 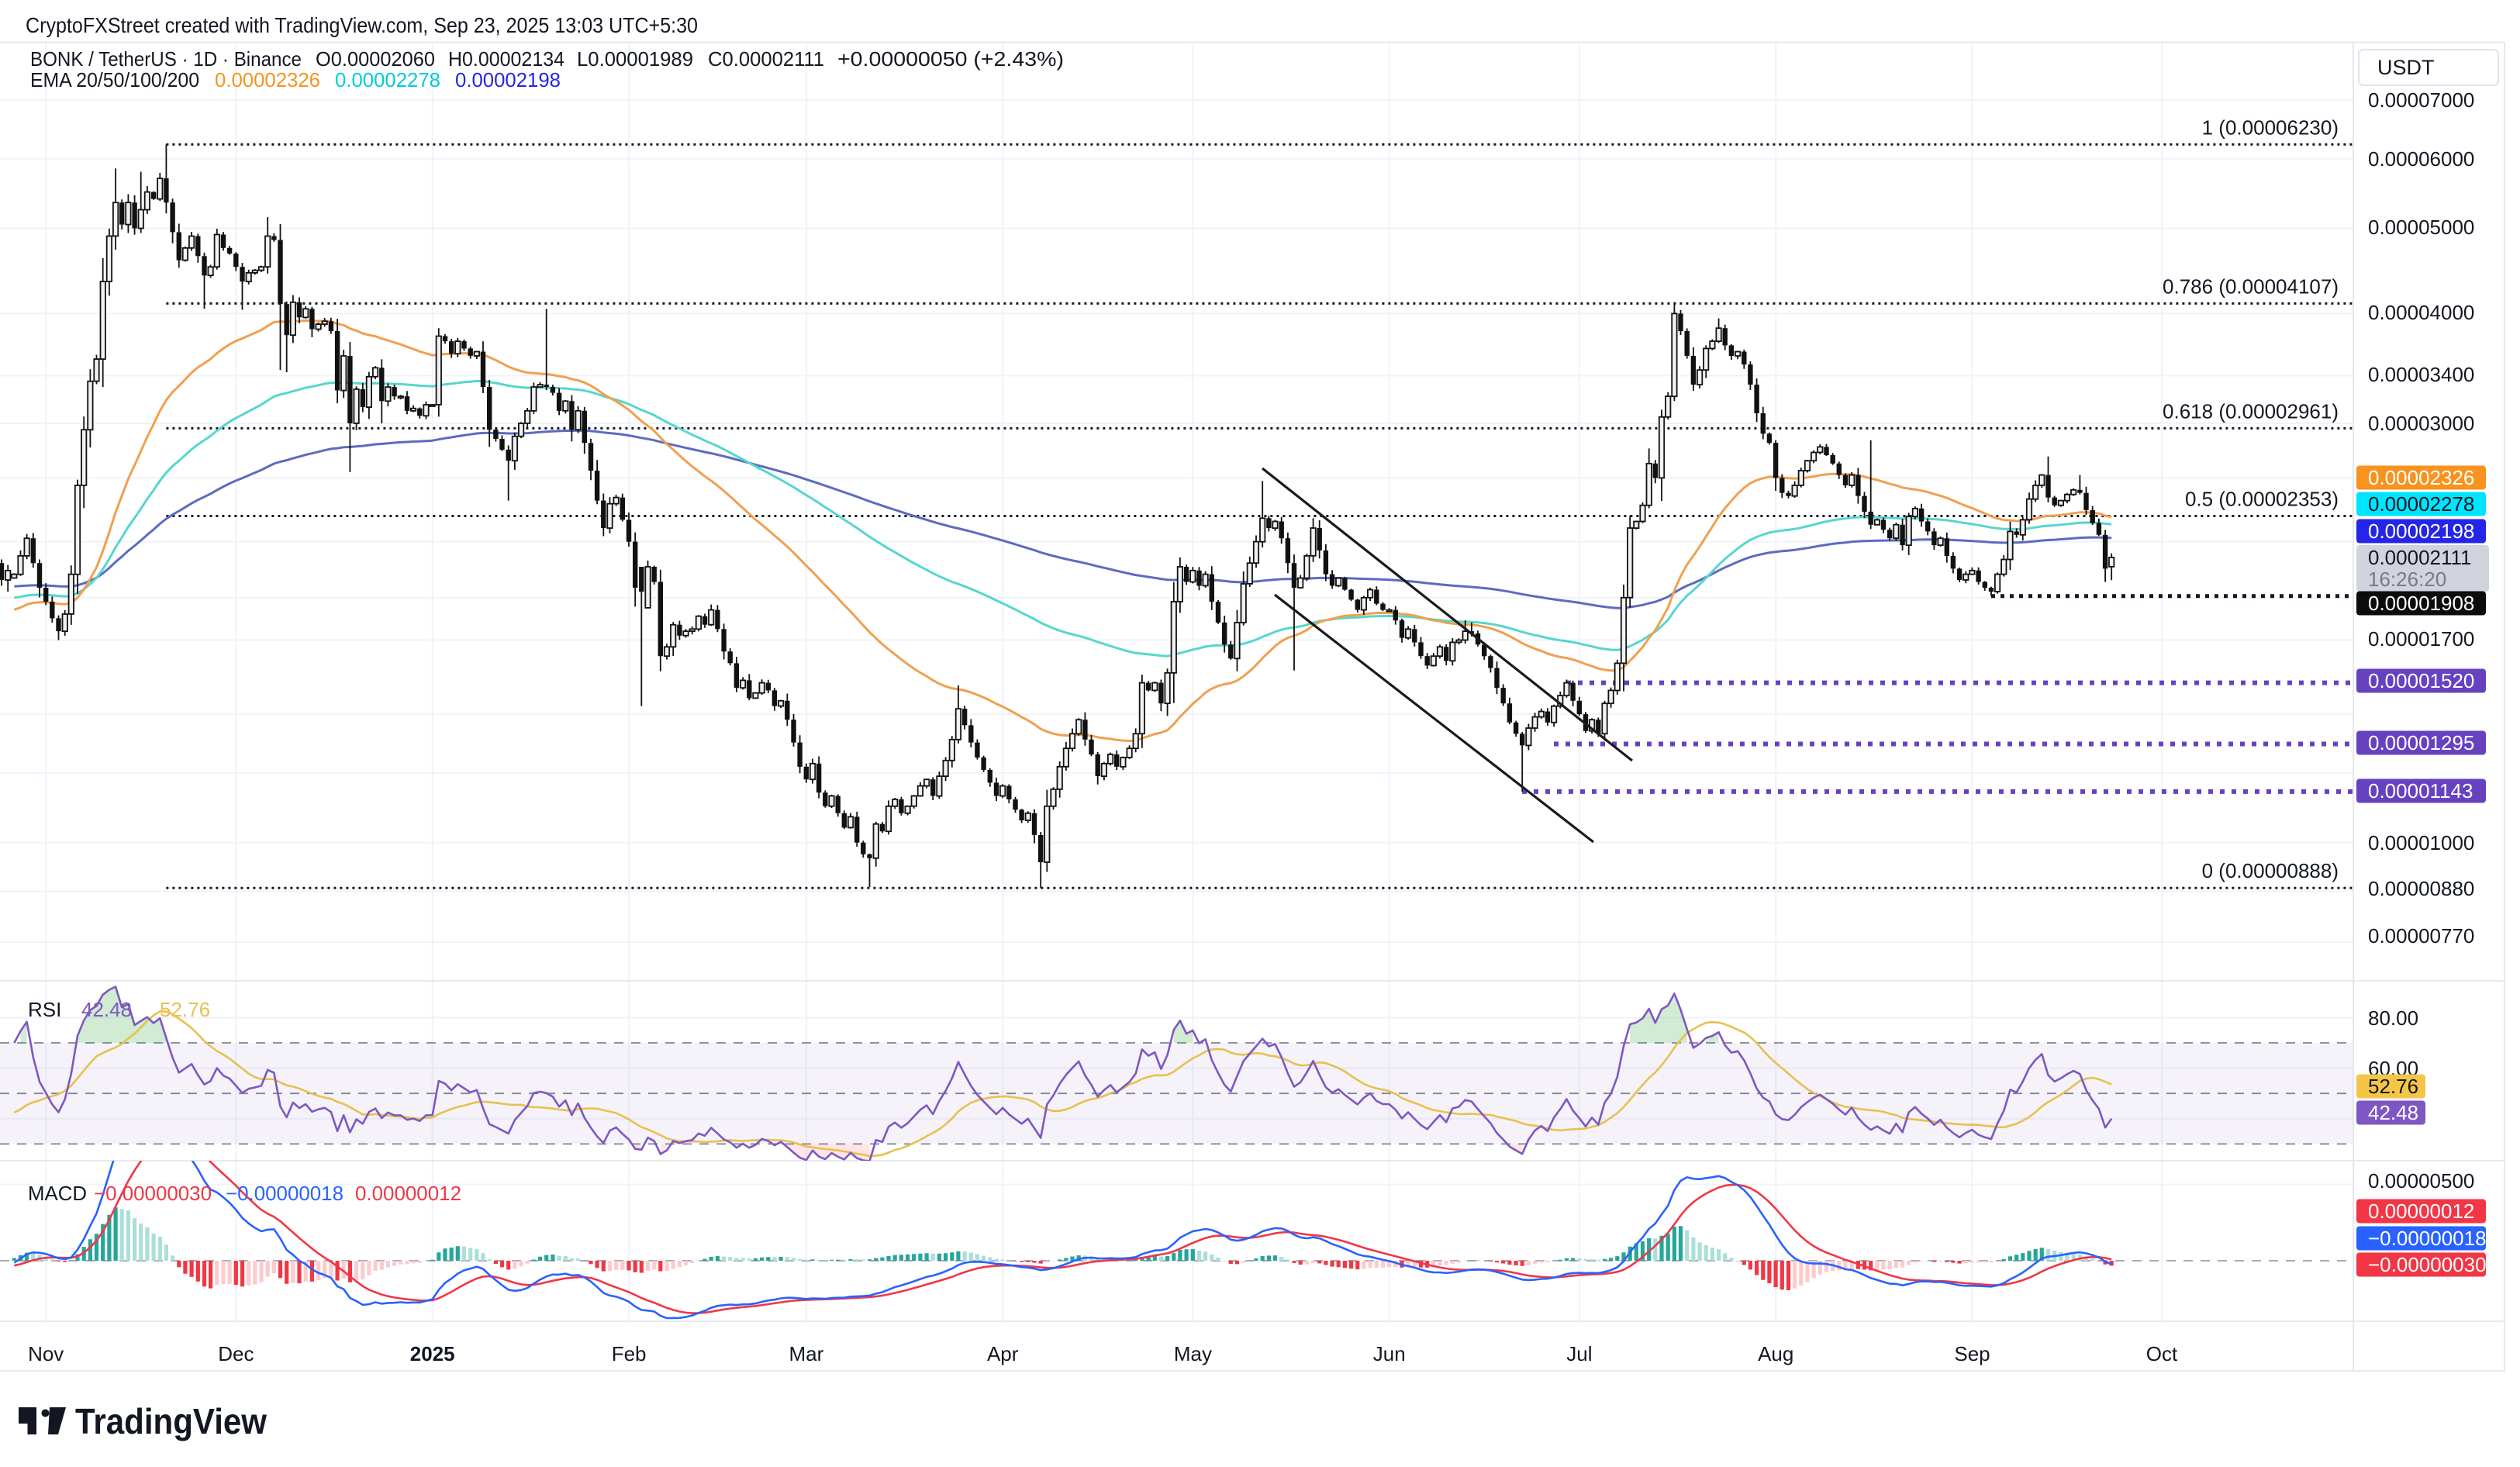 What do you see at coordinates (57, 1193) in the screenshot?
I see `svg-text: MACD` at bounding box center [57, 1193].